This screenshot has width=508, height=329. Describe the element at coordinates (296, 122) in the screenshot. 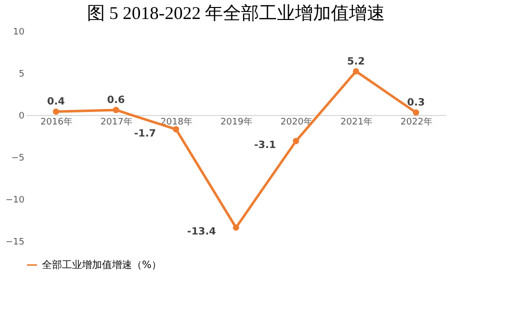

I see `x-tick-label: 2020年` at that location.